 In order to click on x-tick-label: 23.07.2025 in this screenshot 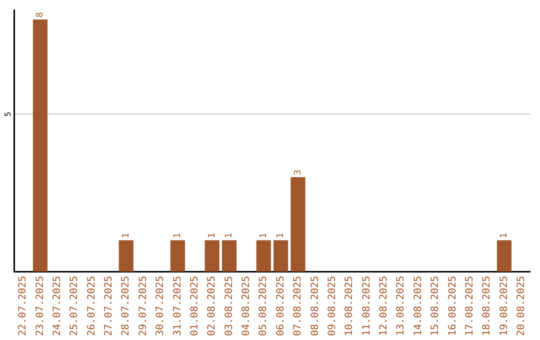, I will do `click(40, 306)`.